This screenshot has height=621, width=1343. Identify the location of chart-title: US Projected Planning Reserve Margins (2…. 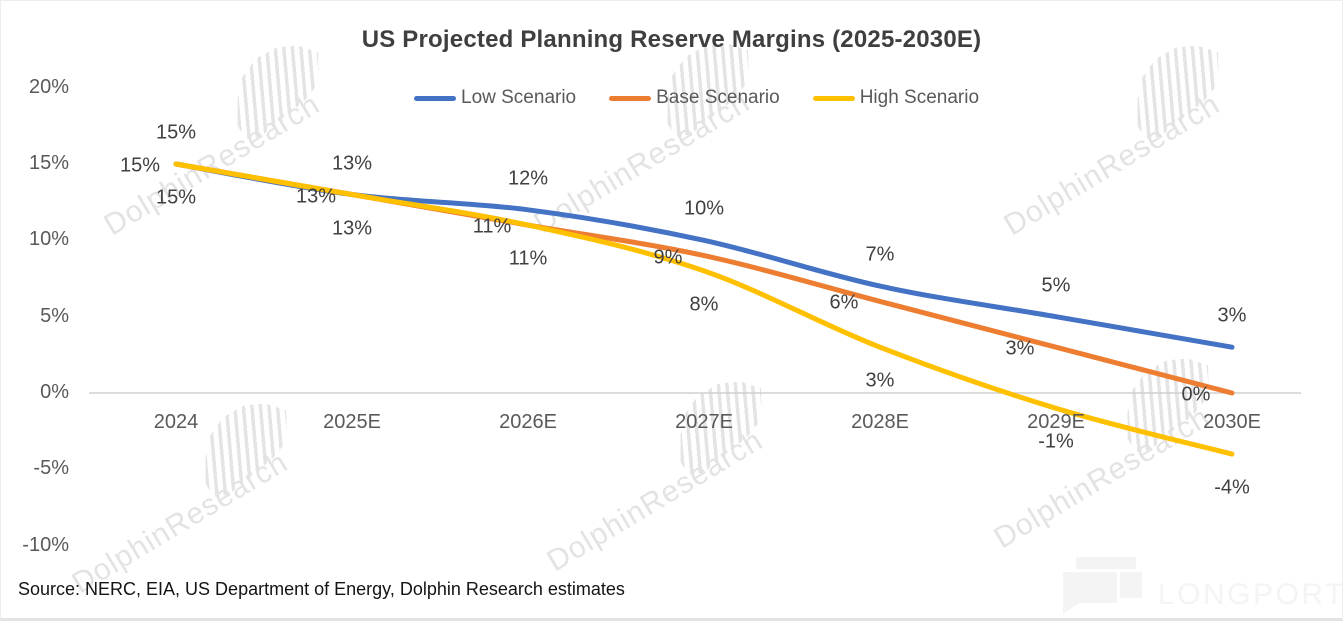
(671, 39).